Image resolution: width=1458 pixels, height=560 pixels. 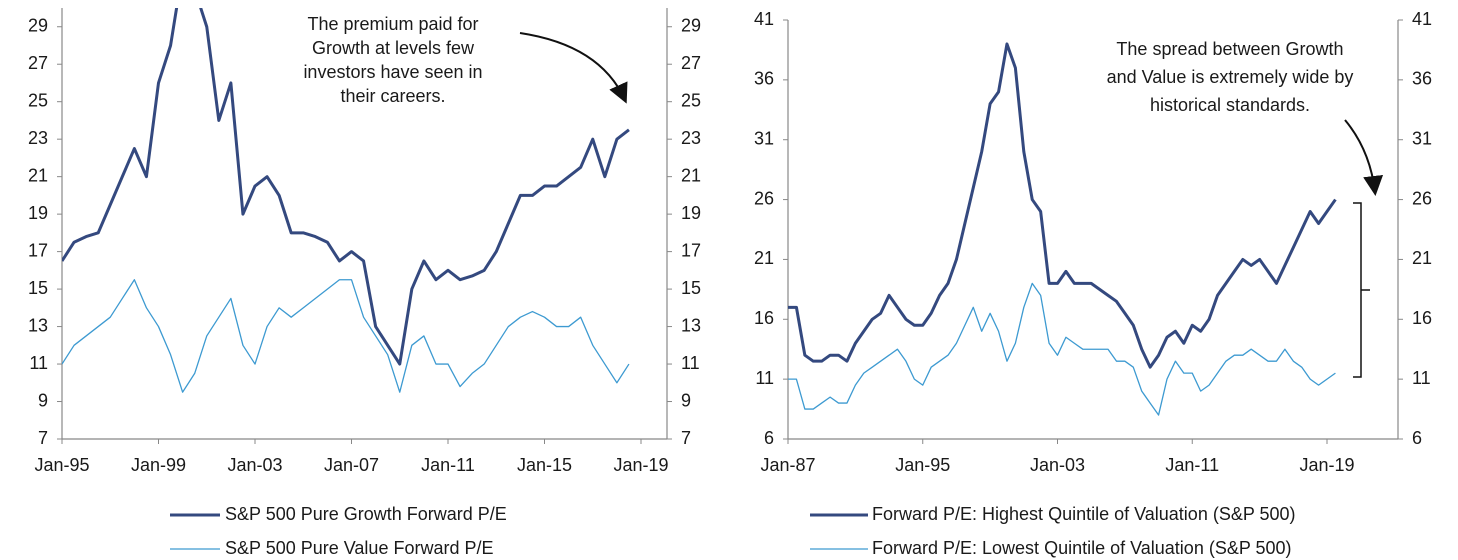 I want to click on y-tick-label: 27, so click(x=38, y=63).